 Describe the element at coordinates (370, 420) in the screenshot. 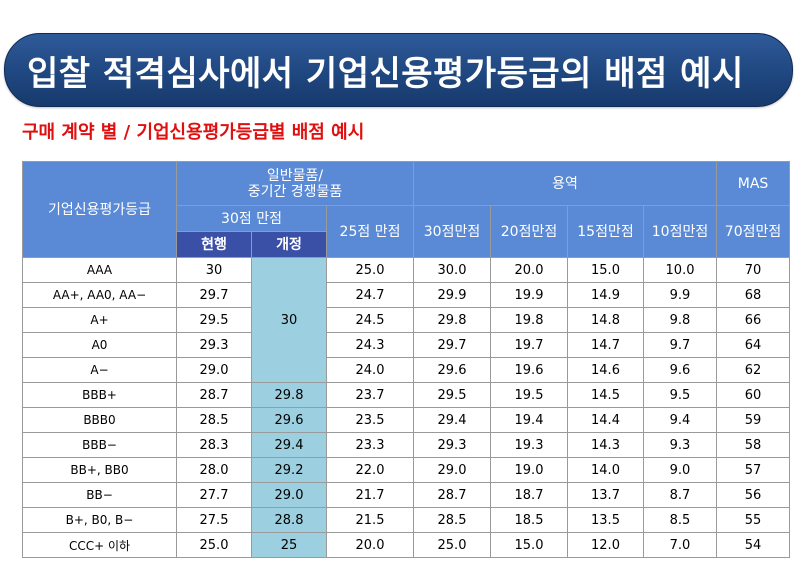

I see `goods-25pts-cell: 23.5` at that location.